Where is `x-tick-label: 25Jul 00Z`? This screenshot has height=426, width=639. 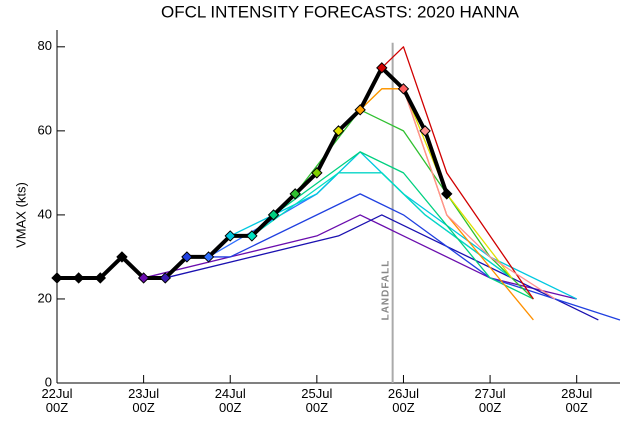 x-tick-label: 25Jul 00Z is located at coordinates (316, 400).